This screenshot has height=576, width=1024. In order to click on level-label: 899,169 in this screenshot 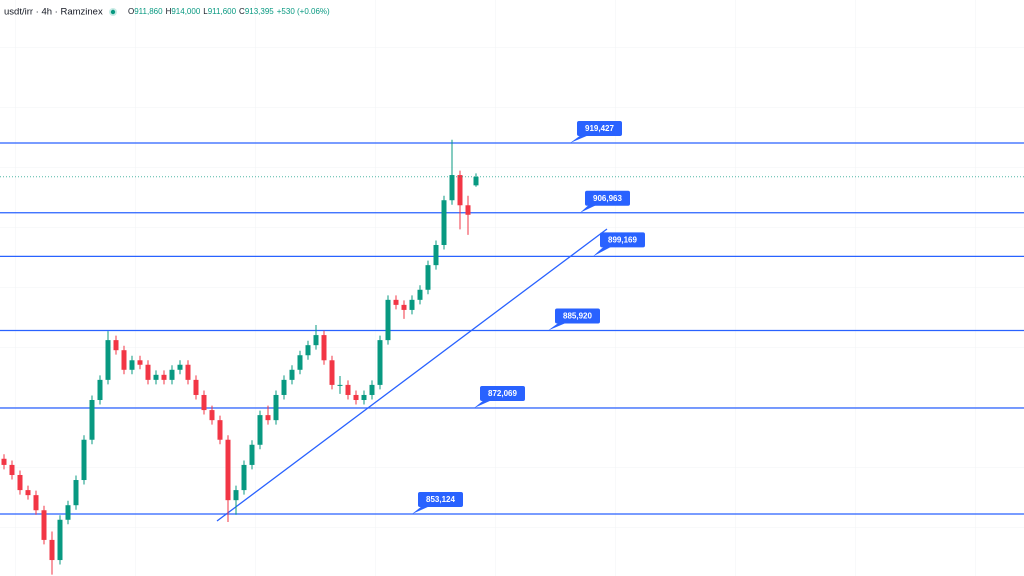, I will do `click(622, 239)`.